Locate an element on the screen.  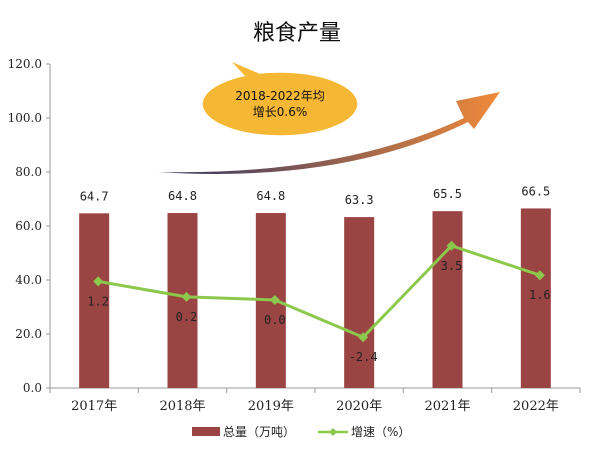
y-tick-label: 60.0 is located at coordinates (28, 226).